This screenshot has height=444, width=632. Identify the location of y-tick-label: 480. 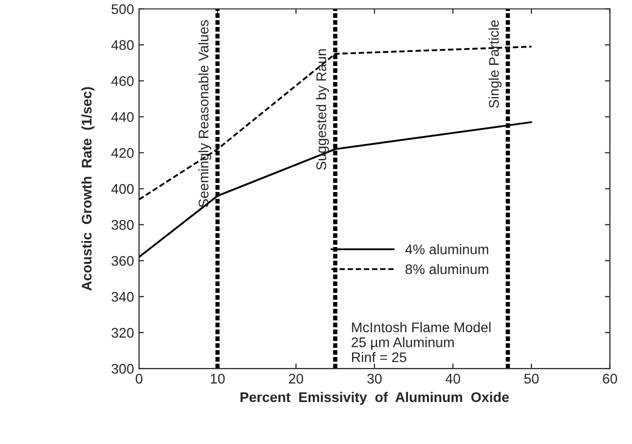
(122, 45).